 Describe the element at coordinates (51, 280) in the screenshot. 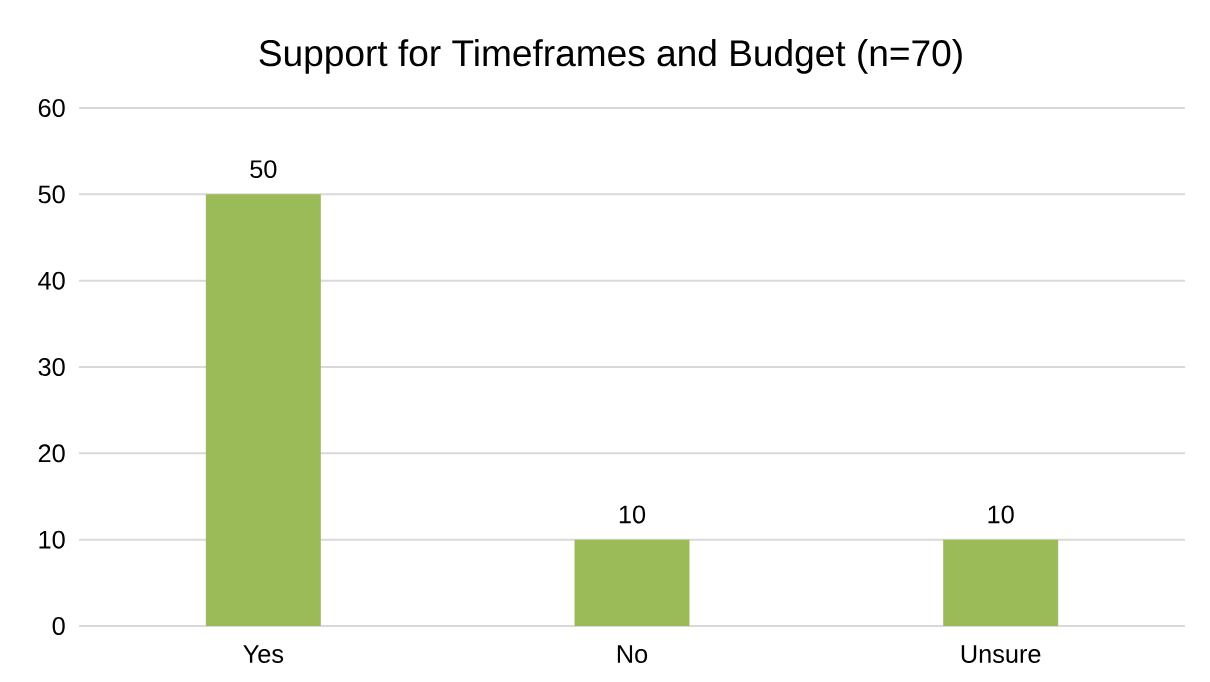

I see `y-tick-label: 40` at that location.